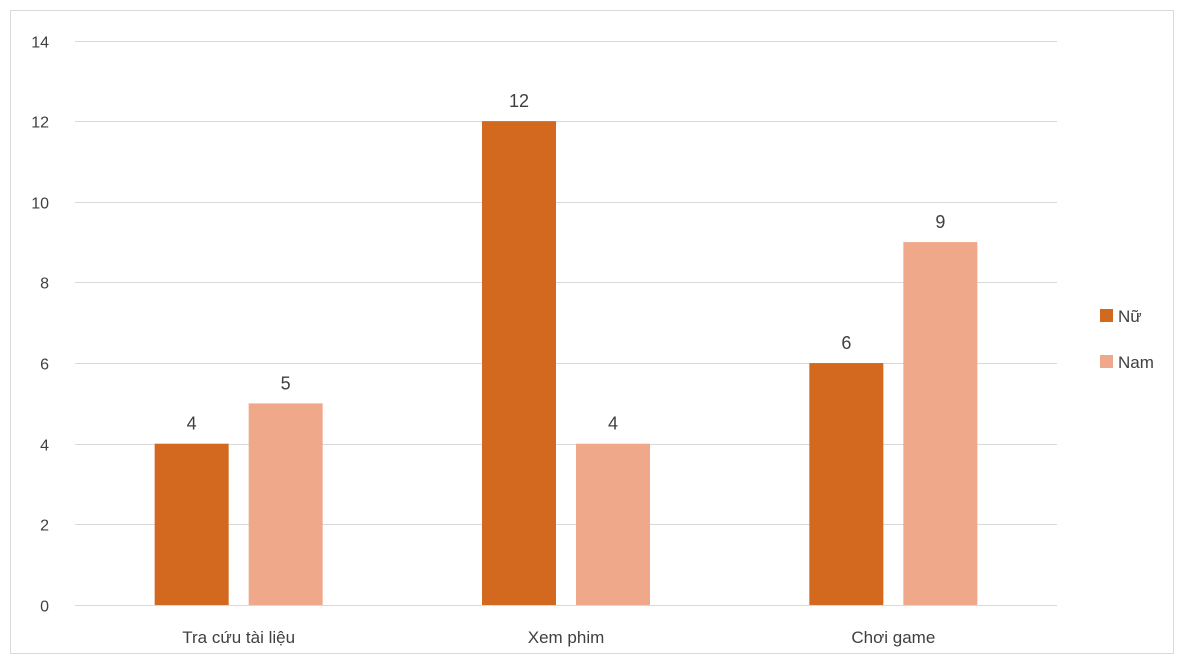 The width and height of the screenshot is (1184, 664). I want to click on y-tick-label: 8, so click(44, 284).